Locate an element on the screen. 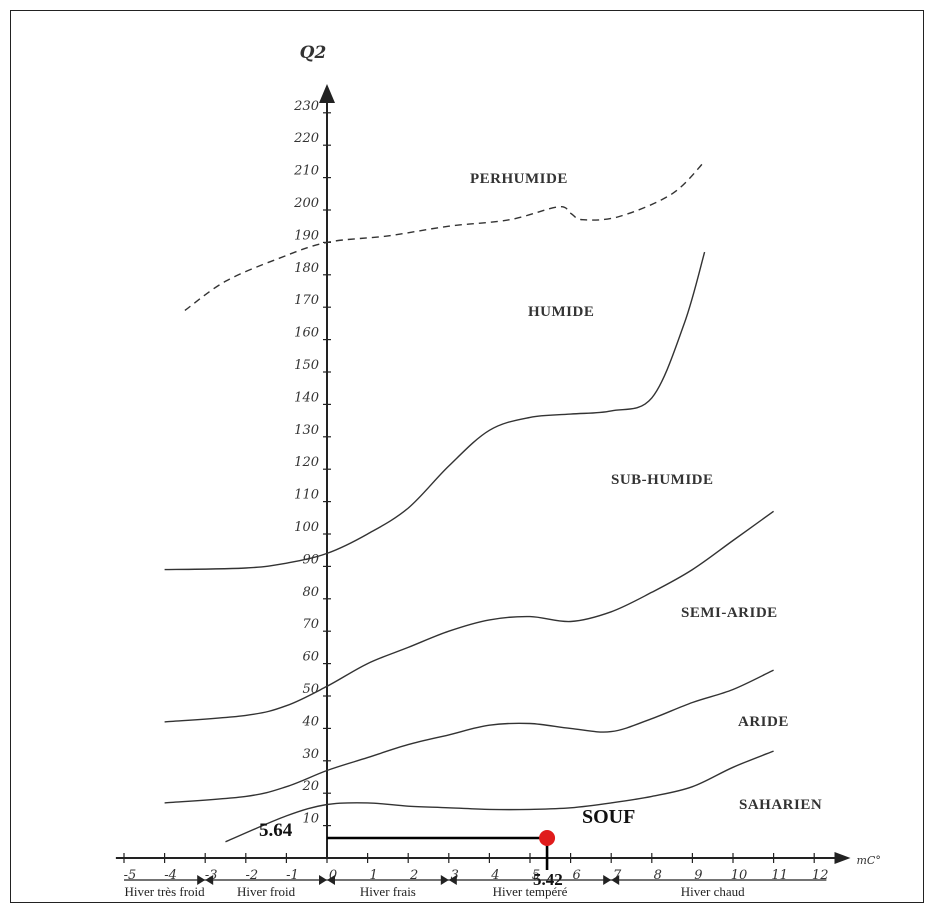 This screenshot has width=934, height=909. x-tick-label: 6 is located at coordinates (576, 875).